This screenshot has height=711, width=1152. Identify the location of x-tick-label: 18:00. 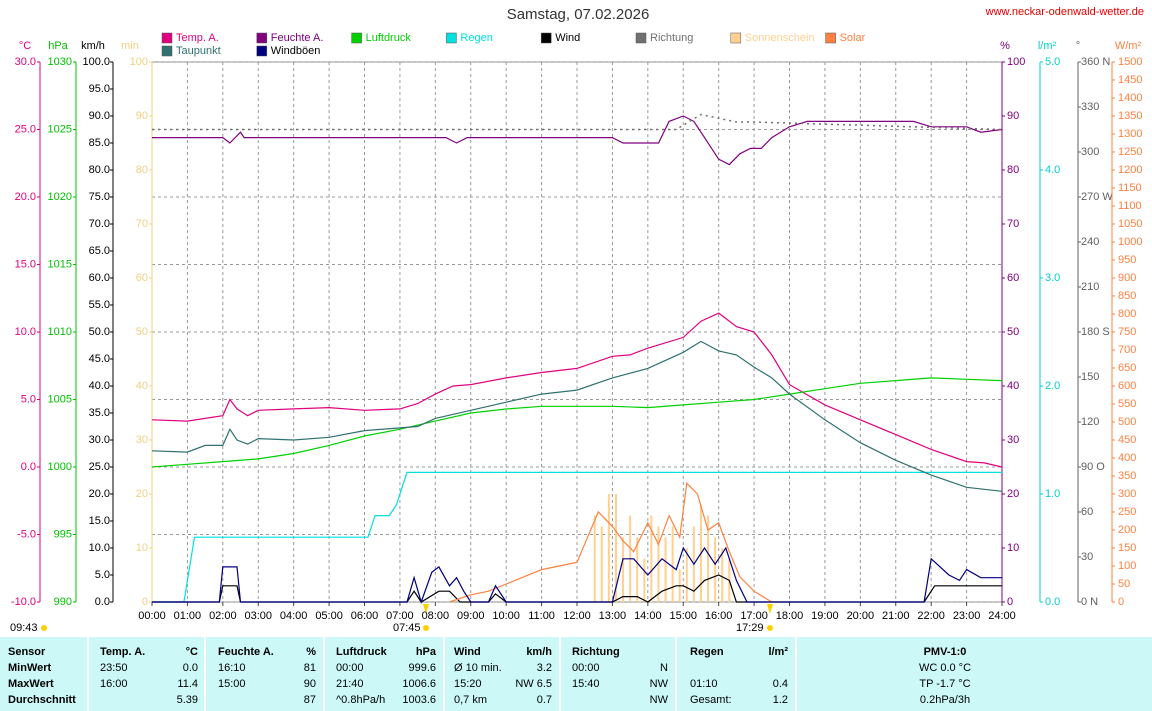
(790, 616).